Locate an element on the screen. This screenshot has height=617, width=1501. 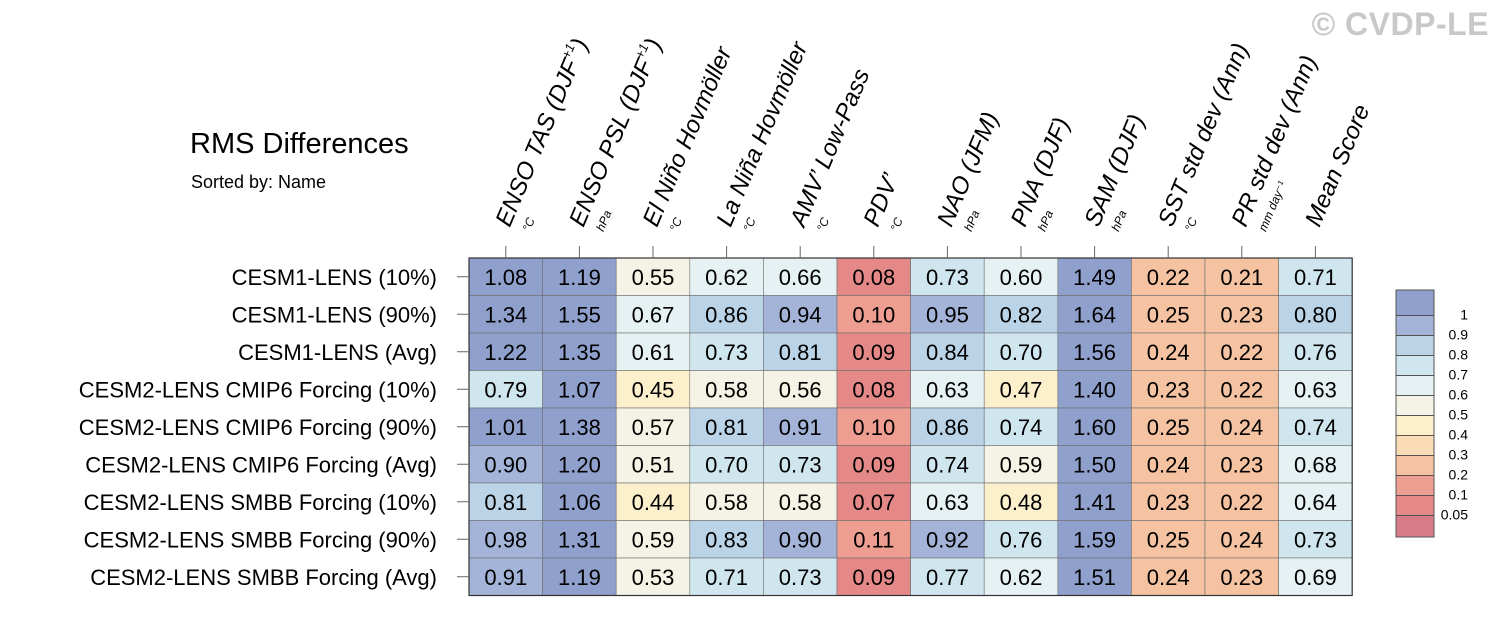
cell-value: 0.25 is located at coordinates (1168, 314).